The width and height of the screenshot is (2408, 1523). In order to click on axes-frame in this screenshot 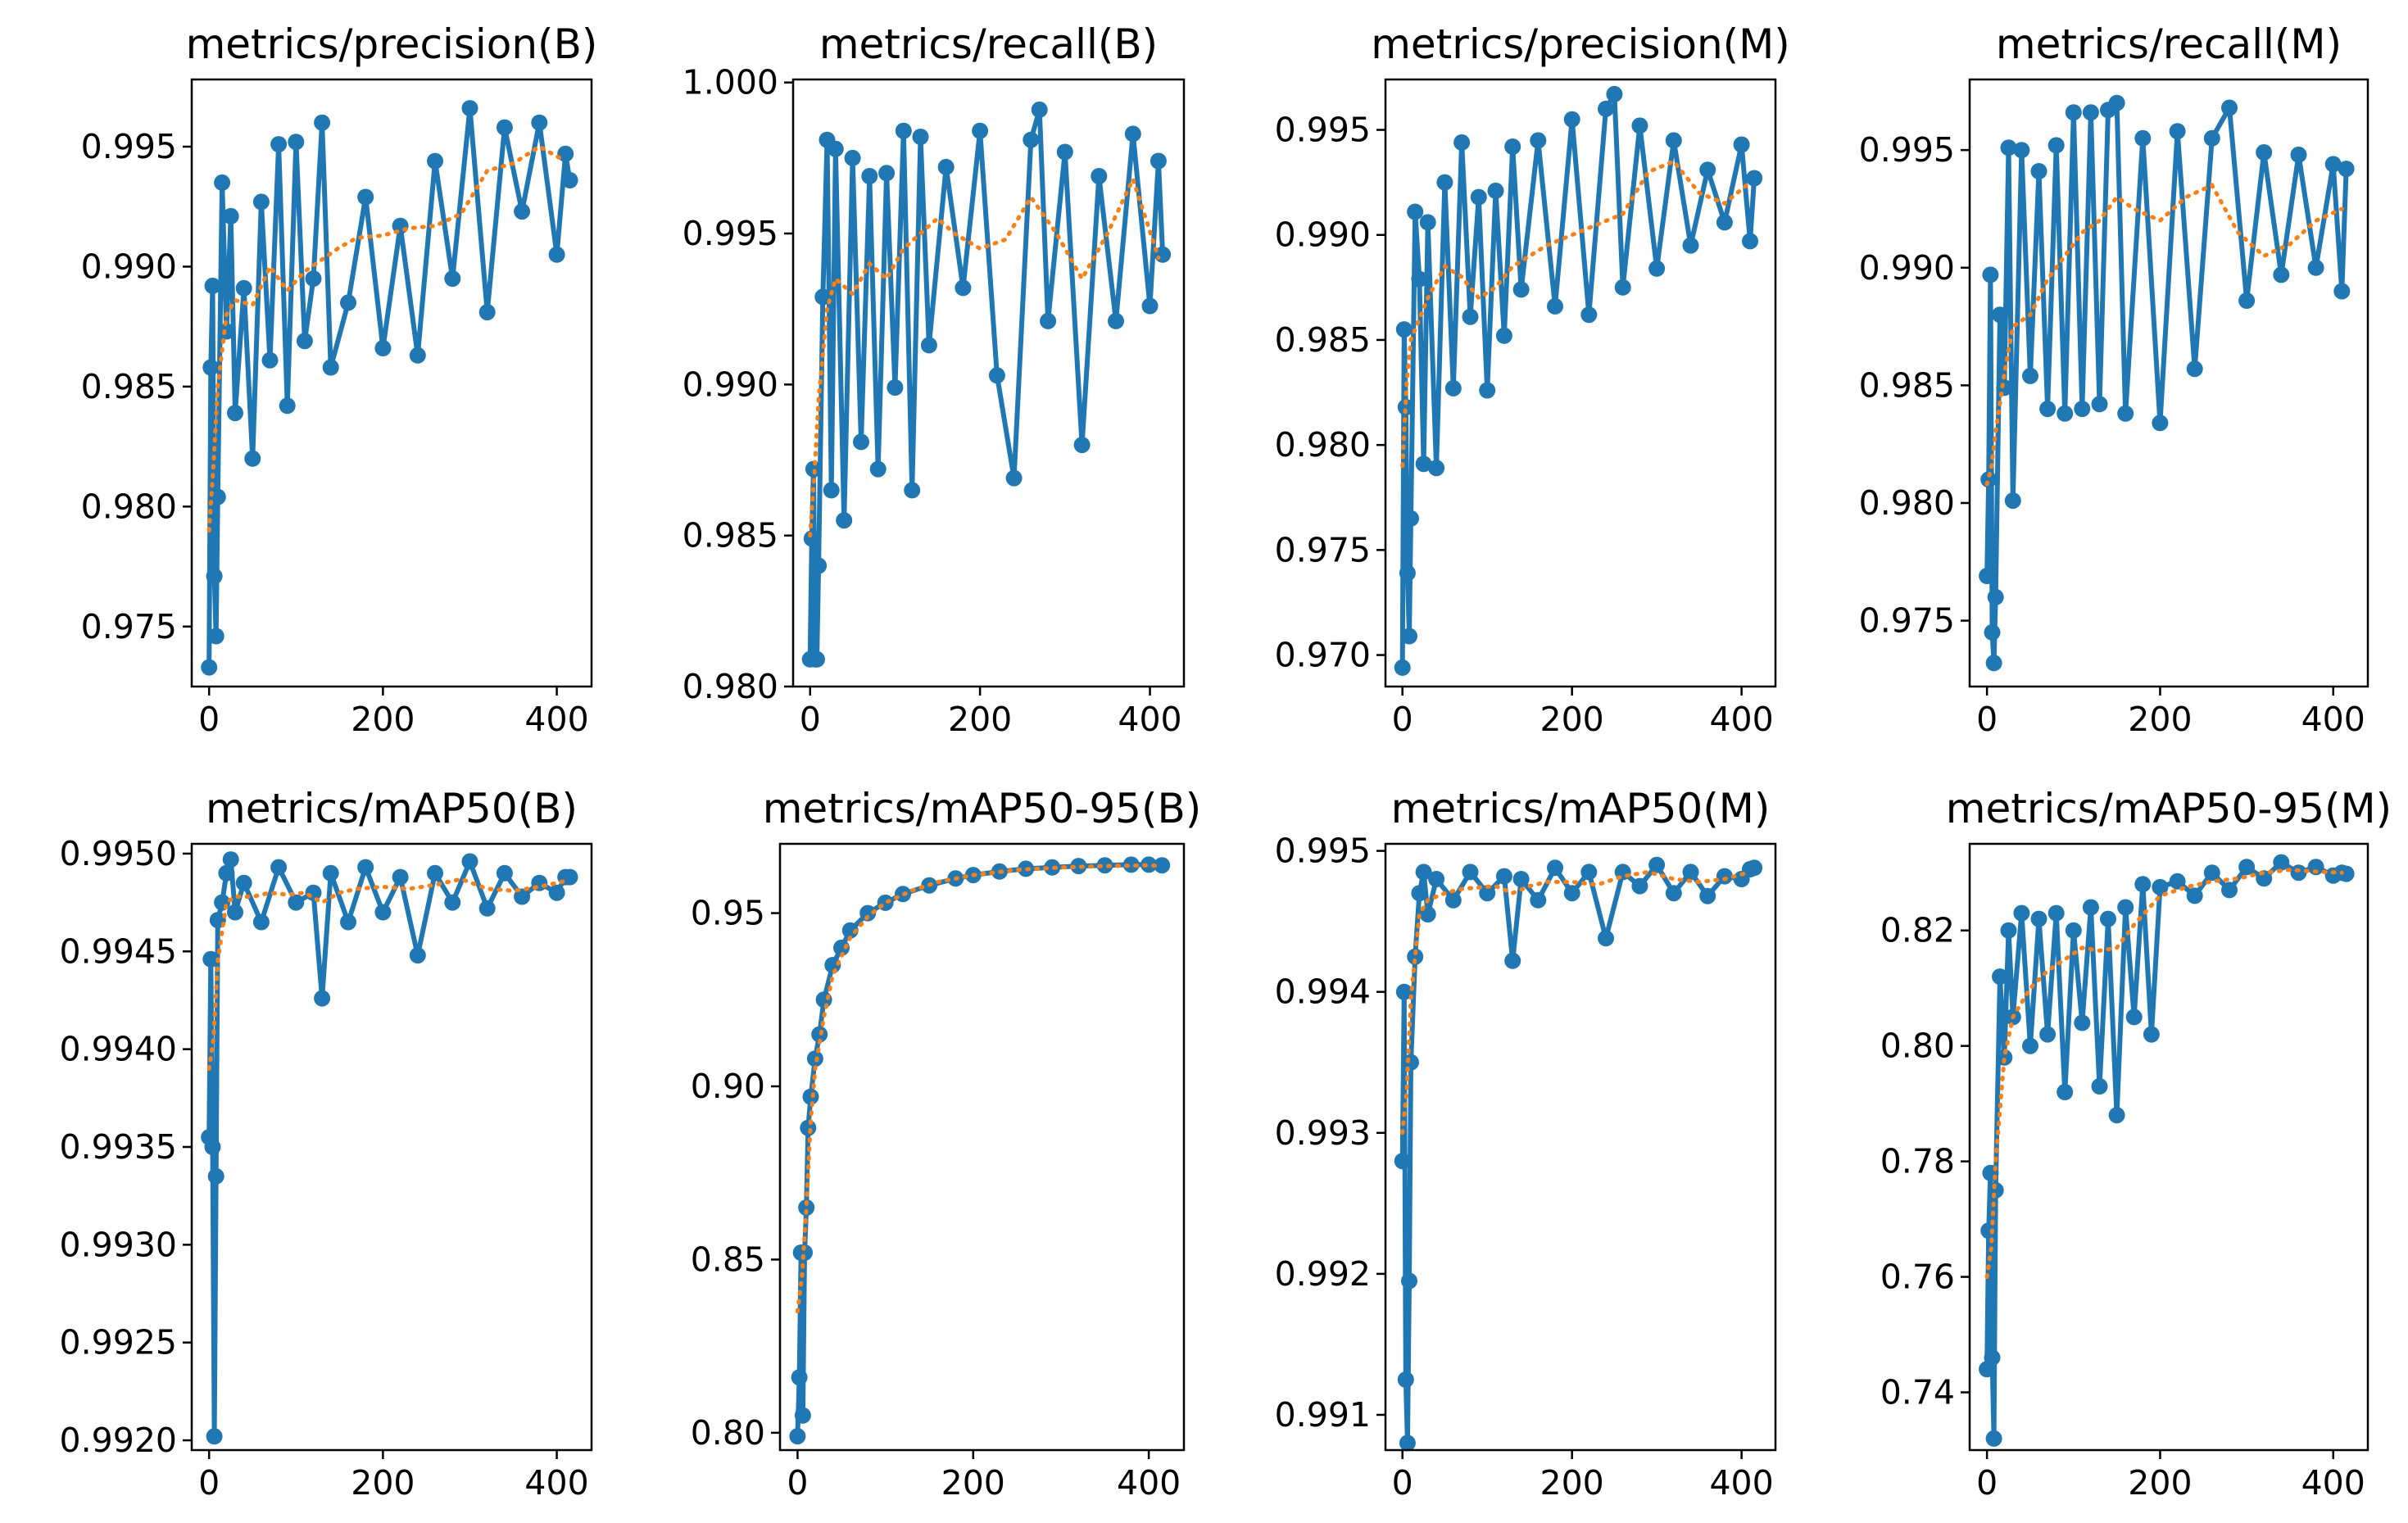, I will do `click(1580, 1147)`.